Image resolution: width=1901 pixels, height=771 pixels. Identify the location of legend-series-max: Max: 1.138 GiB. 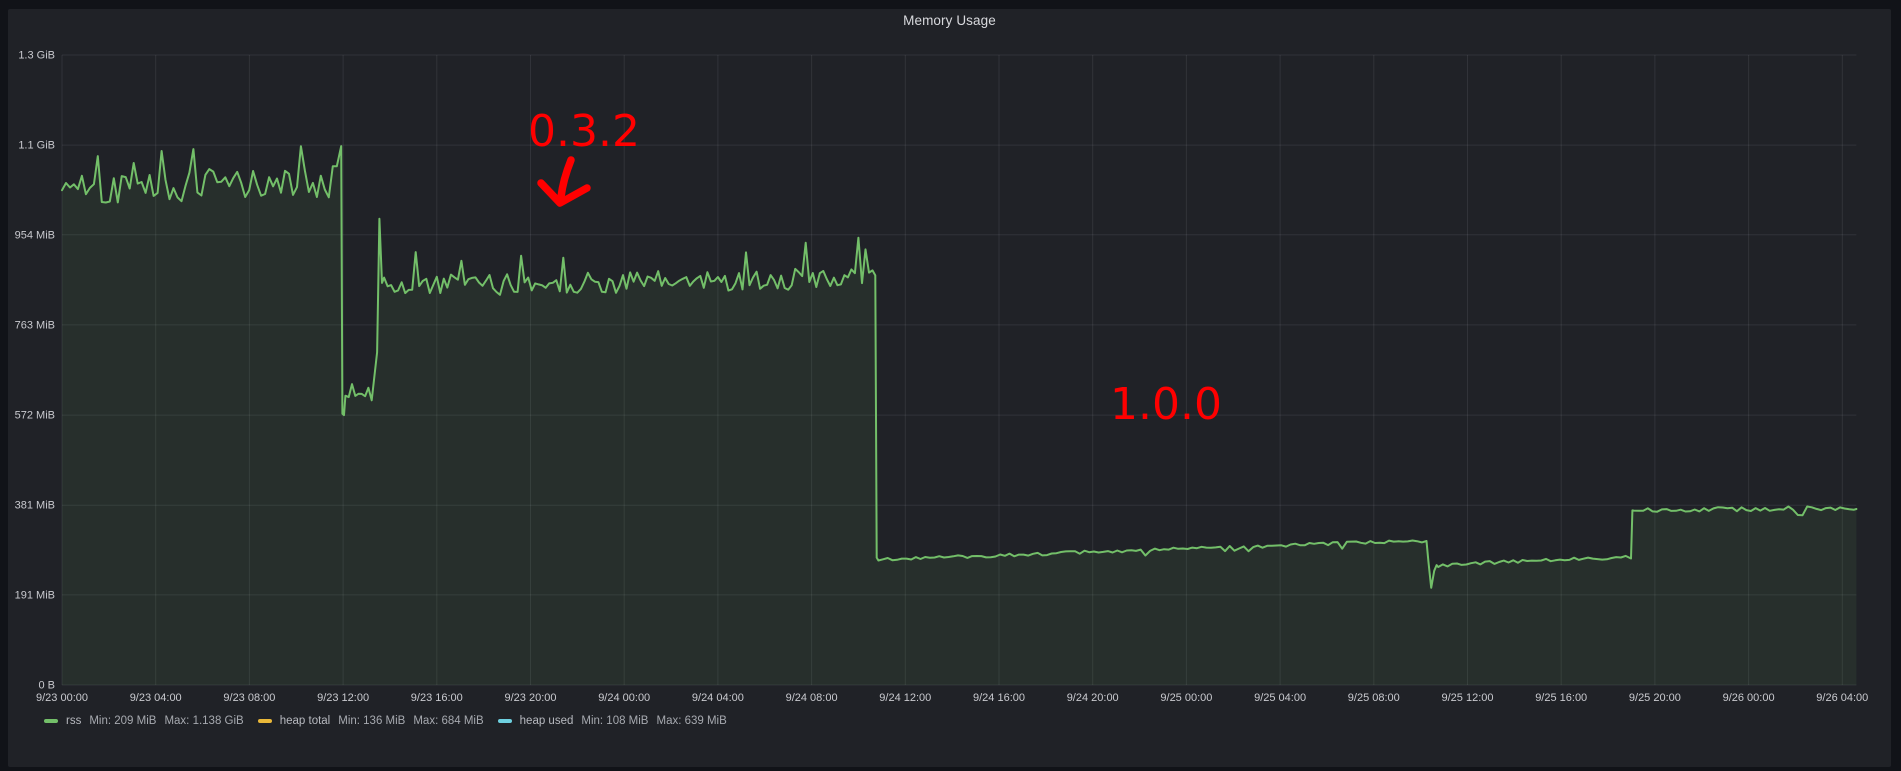
(204, 721).